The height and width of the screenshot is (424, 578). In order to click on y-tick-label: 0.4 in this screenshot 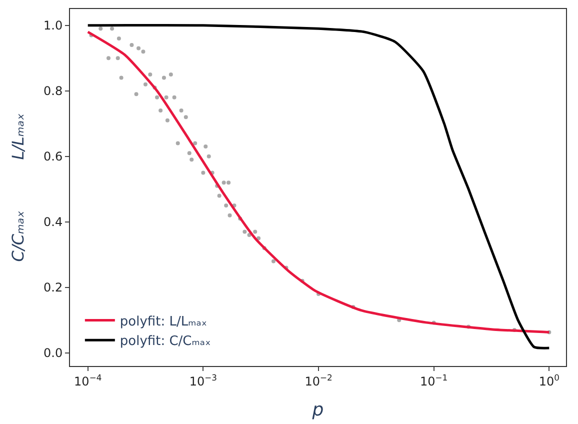, I will do `click(53, 222)`.